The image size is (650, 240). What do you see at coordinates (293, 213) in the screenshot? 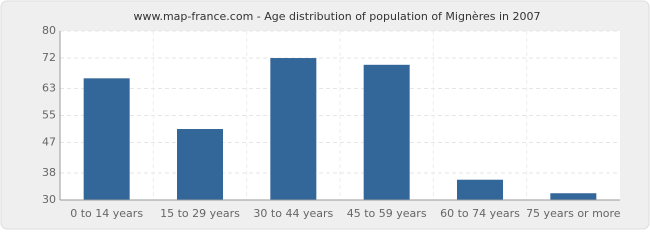
I see `x-tick-label: 30 to 44 years` at bounding box center [293, 213].